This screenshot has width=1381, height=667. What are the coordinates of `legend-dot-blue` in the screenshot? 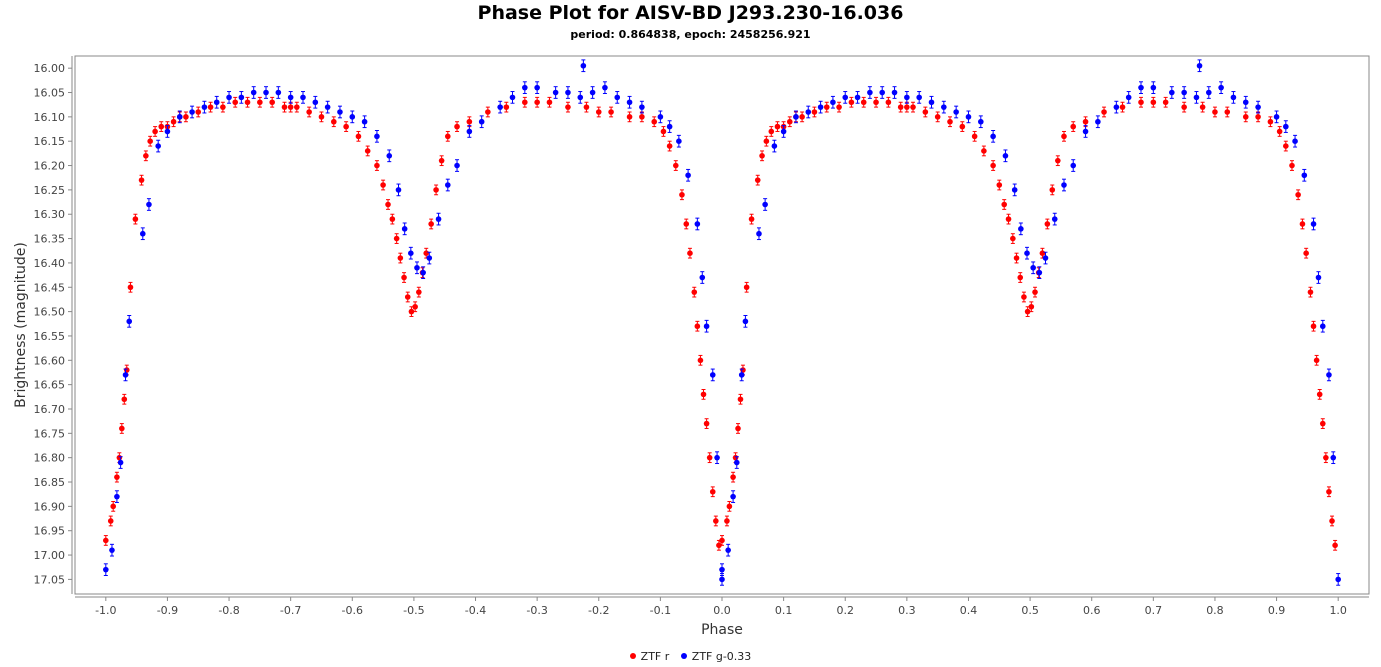 It's located at (683, 656).